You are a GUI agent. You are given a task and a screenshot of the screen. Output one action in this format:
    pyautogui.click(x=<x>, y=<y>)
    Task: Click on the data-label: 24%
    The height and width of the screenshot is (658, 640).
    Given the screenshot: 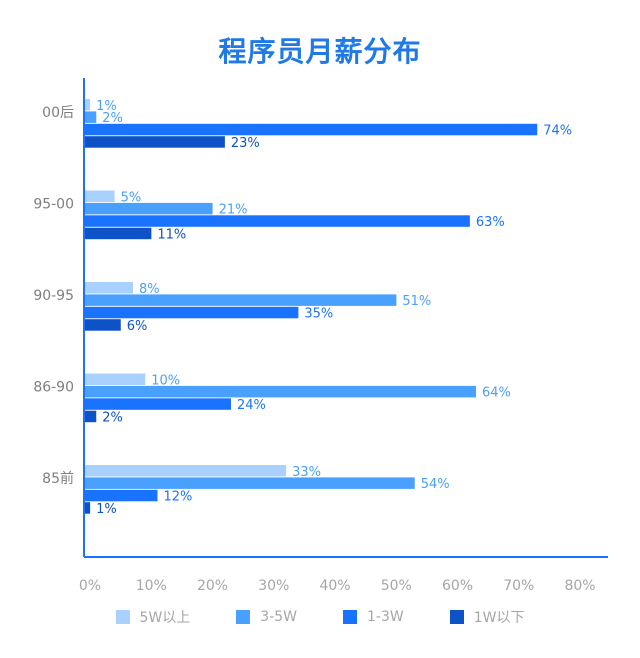 What is the action you would take?
    pyautogui.click(x=251, y=405)
    